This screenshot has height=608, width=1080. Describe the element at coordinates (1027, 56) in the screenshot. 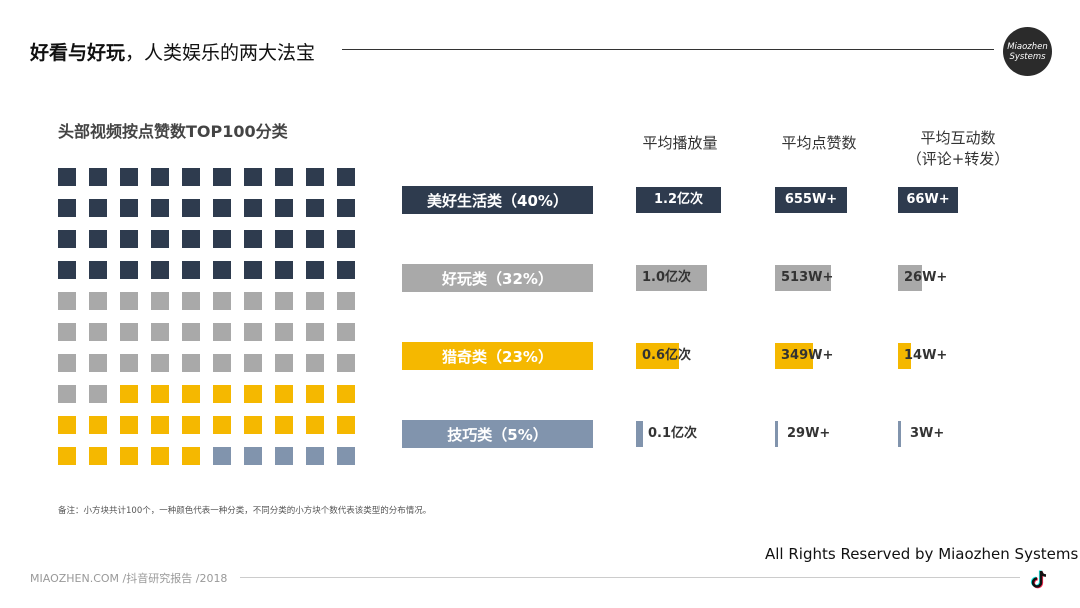

I see `logo-line2: Systems` at that location.